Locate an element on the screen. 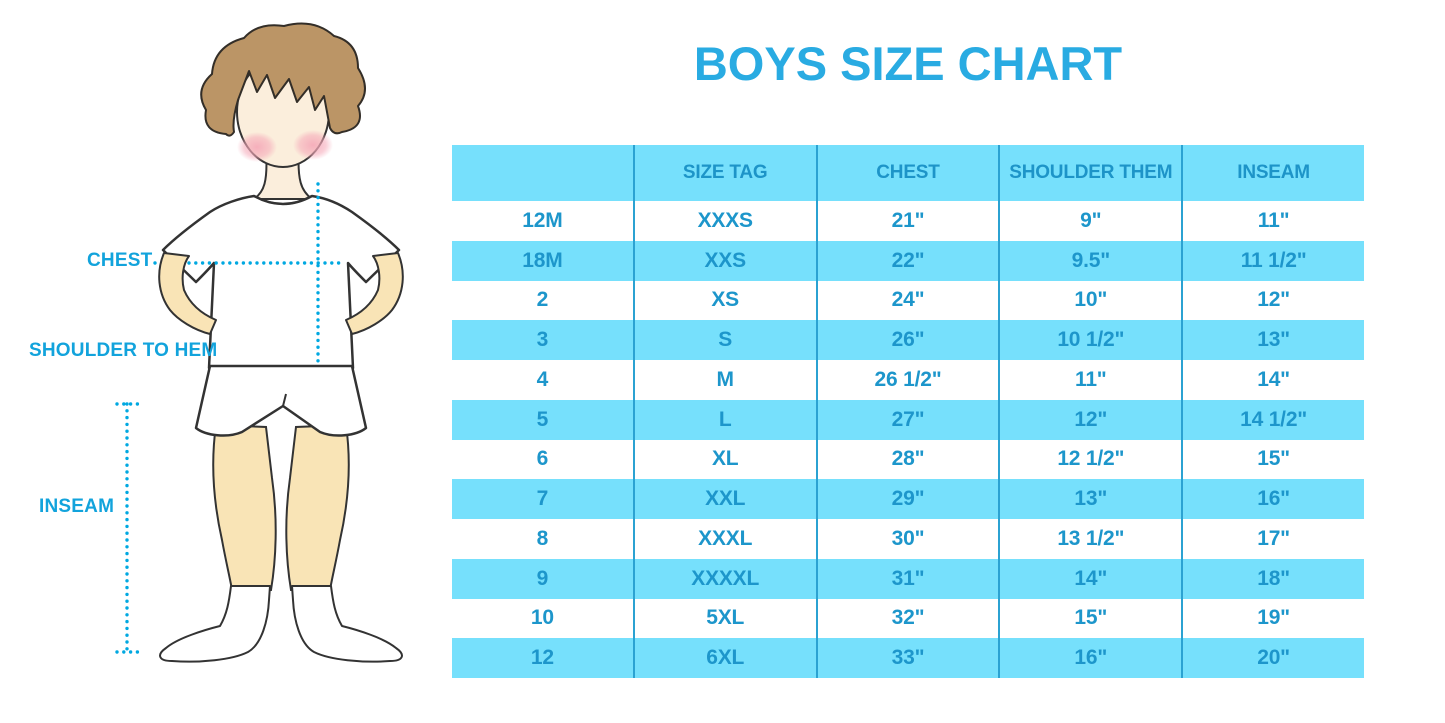  page-title: BOYS SIZE CHART is located at coordinates (908, 63).